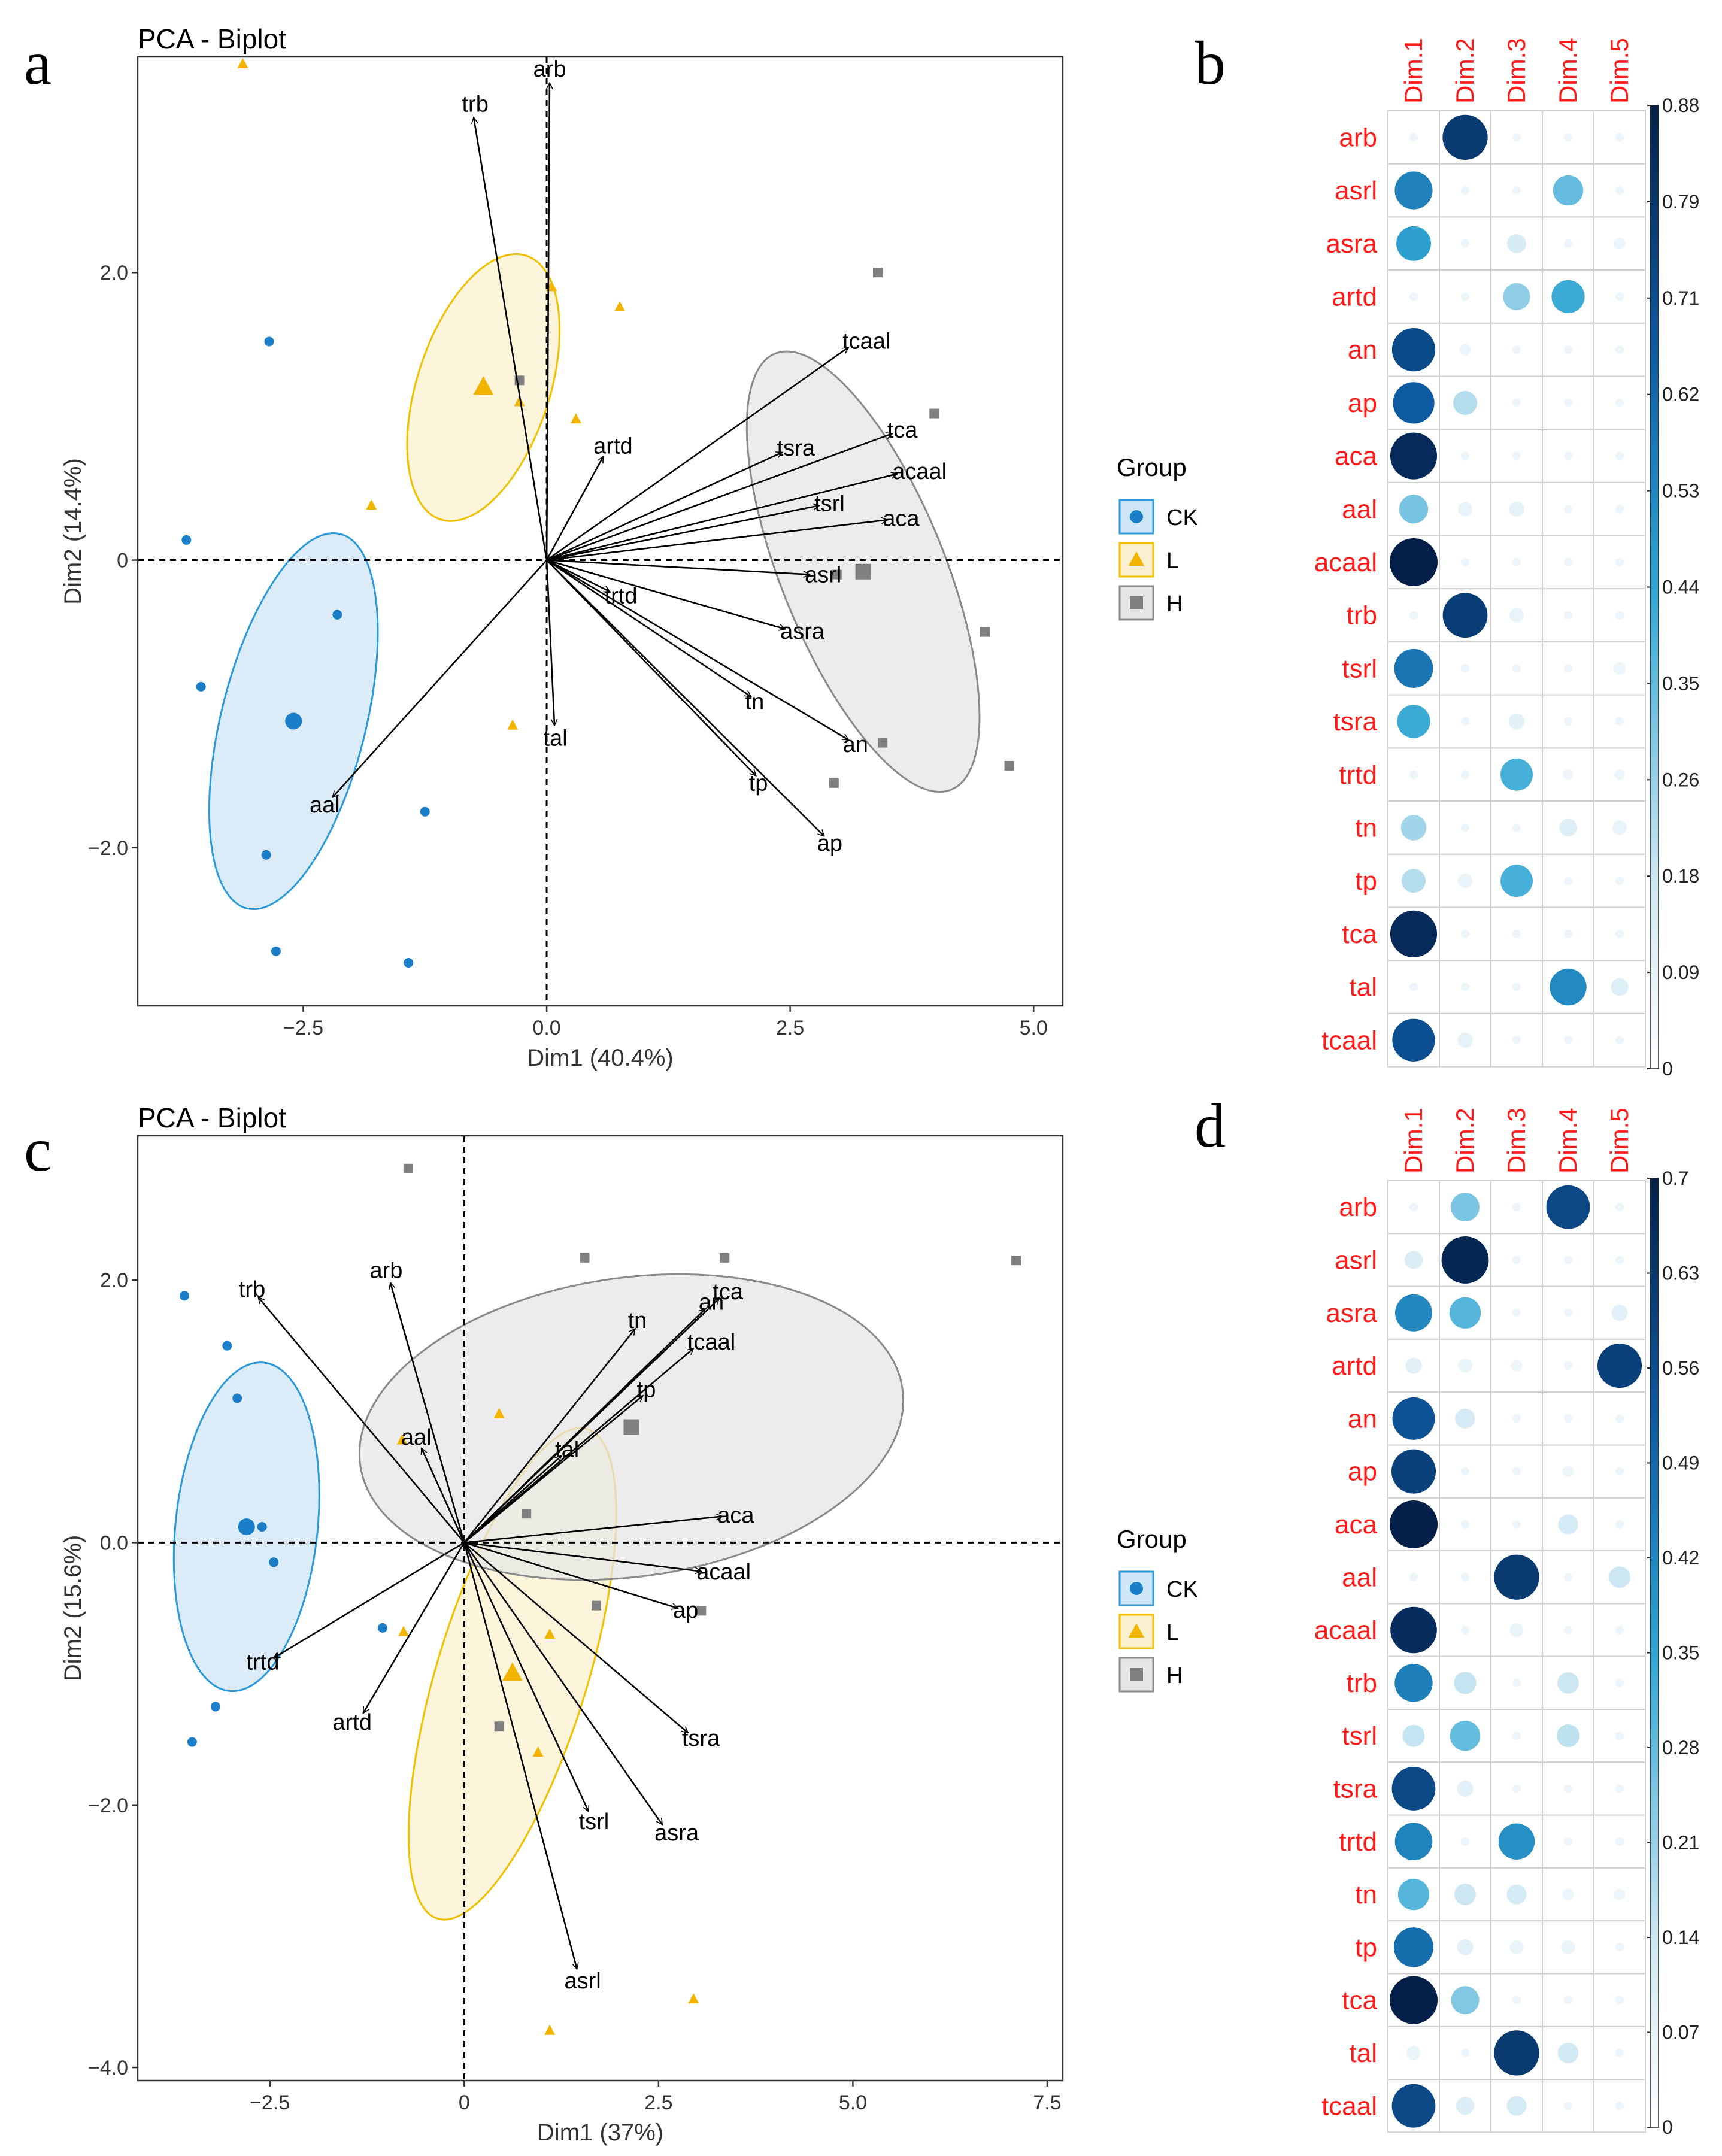  I want to click on arrow-label-tca: tca, so click(729, 1292).